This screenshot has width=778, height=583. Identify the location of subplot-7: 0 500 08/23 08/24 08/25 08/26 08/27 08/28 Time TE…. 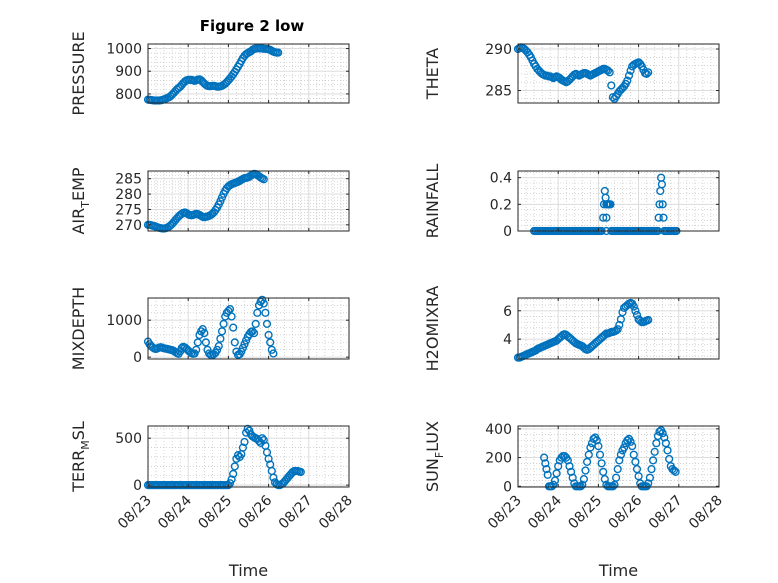
(212, 500).